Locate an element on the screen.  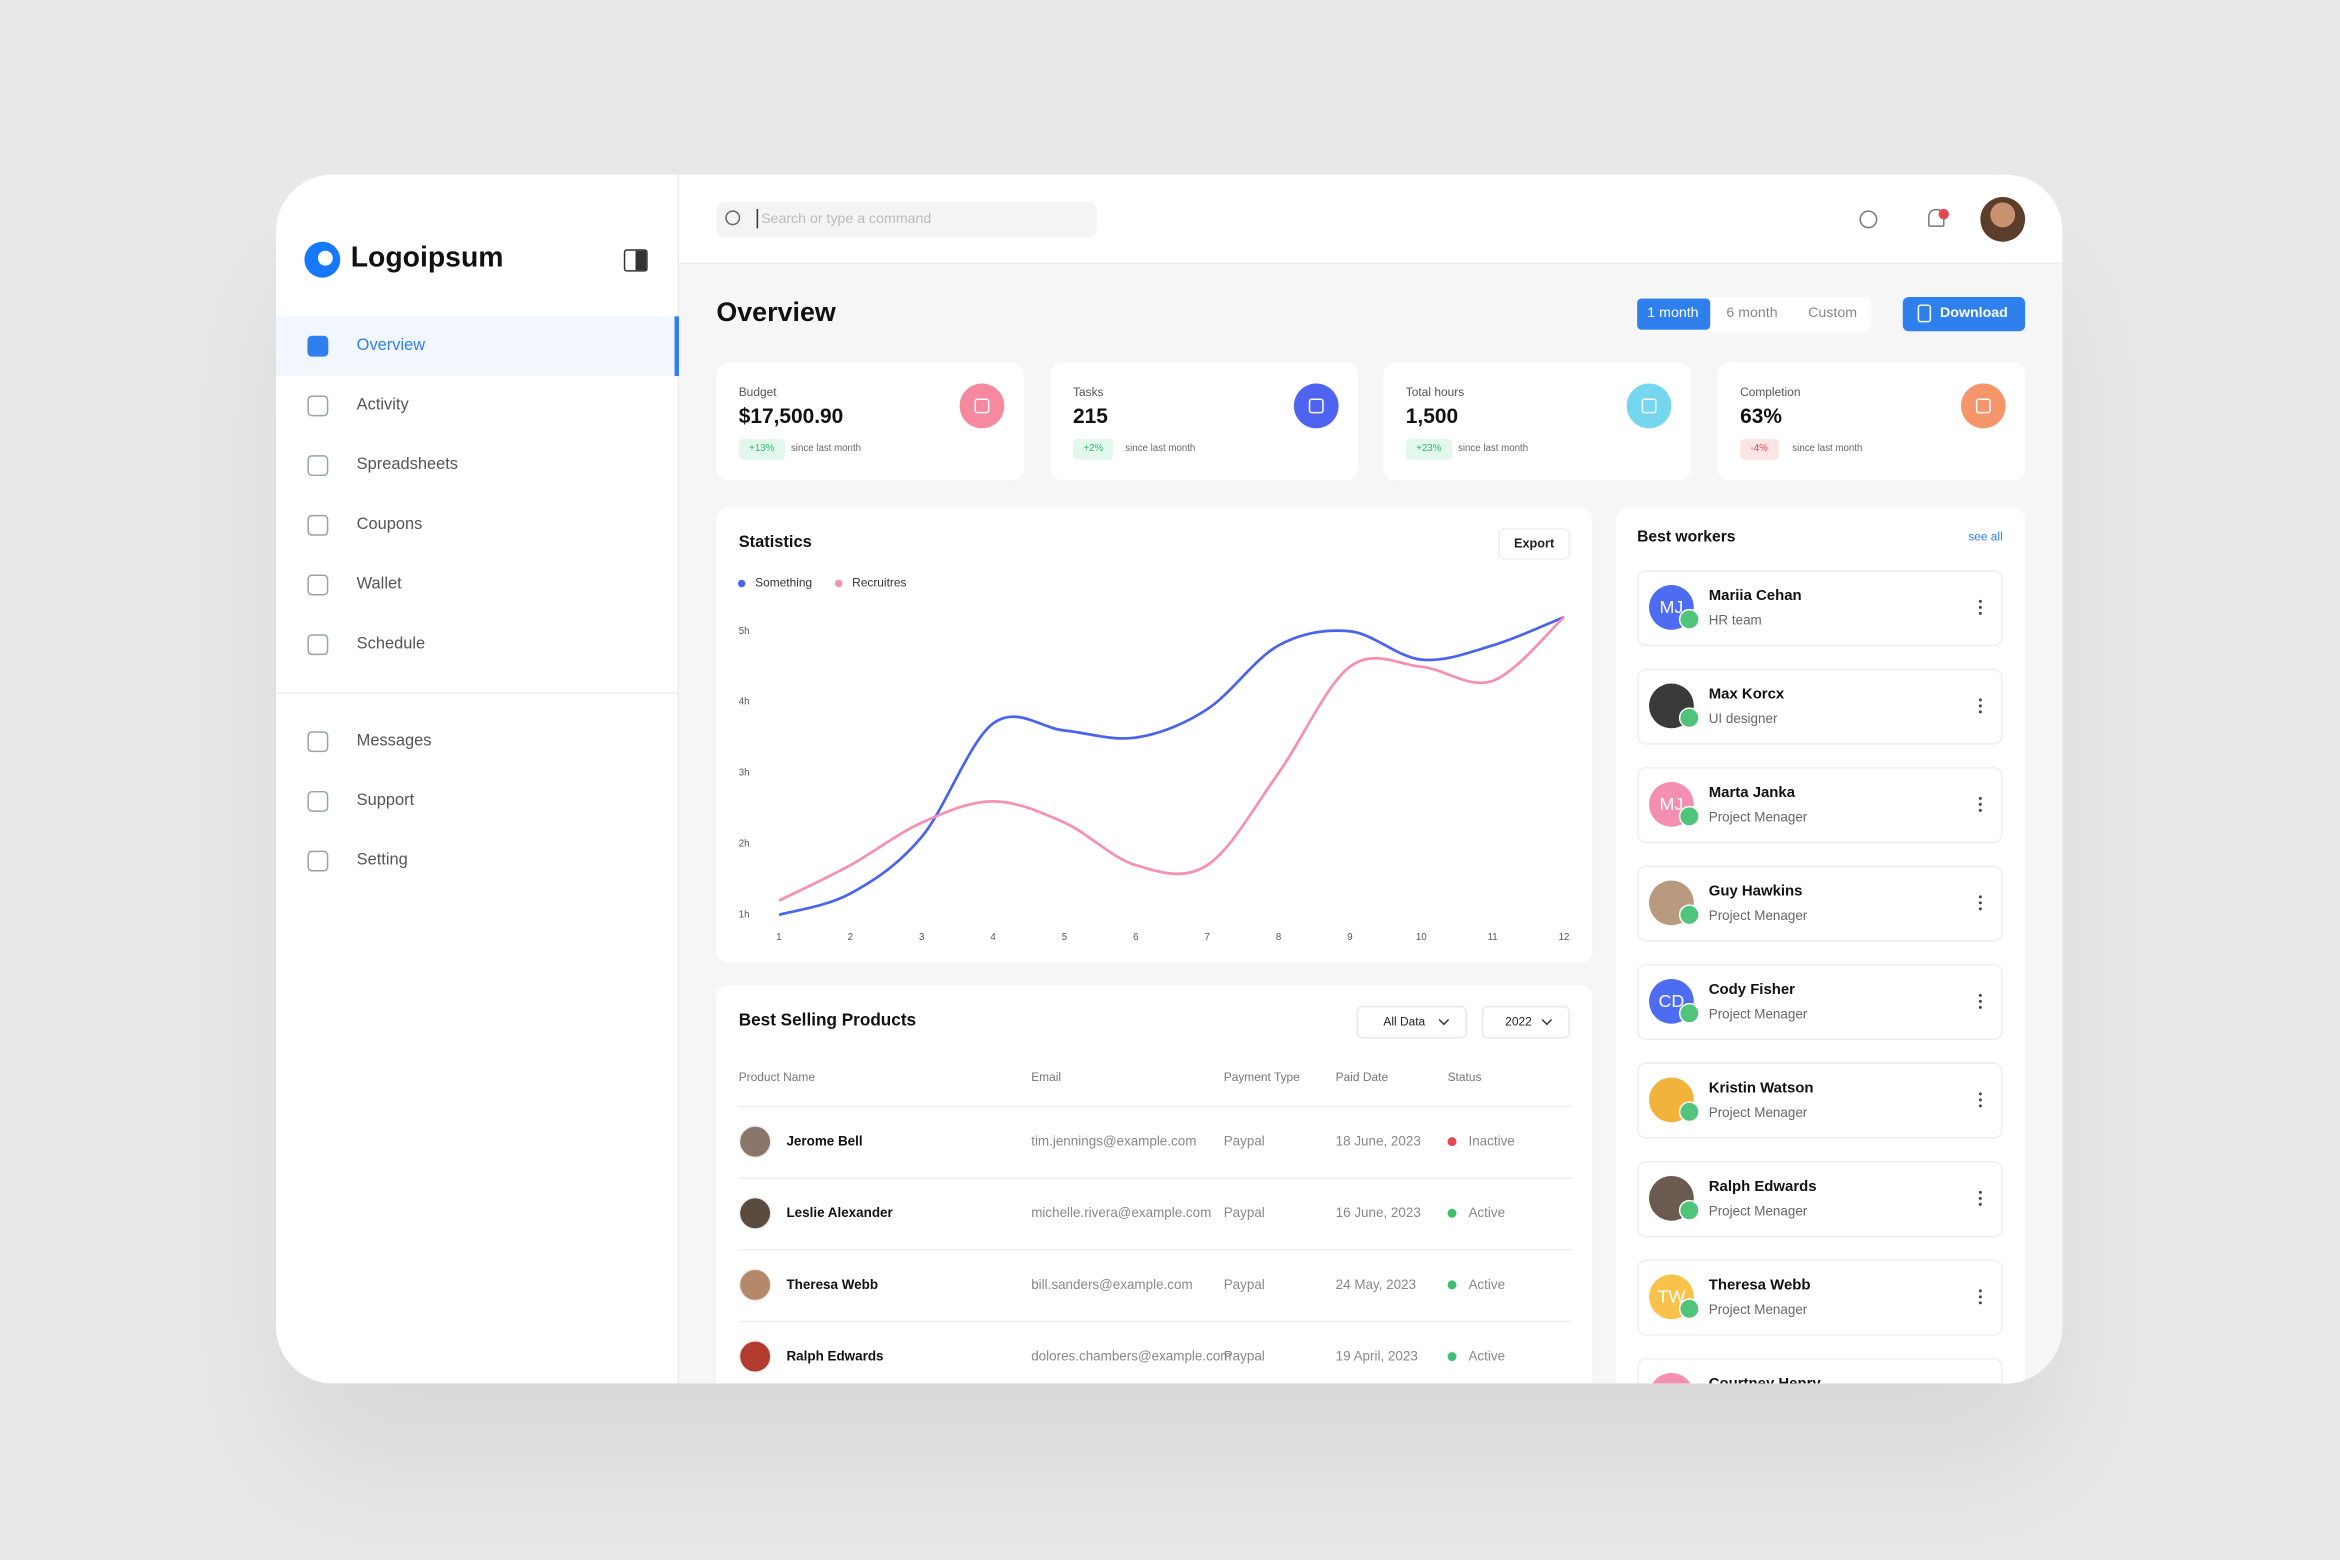
nav-item: Coupons is located at coordinates (389, 524).